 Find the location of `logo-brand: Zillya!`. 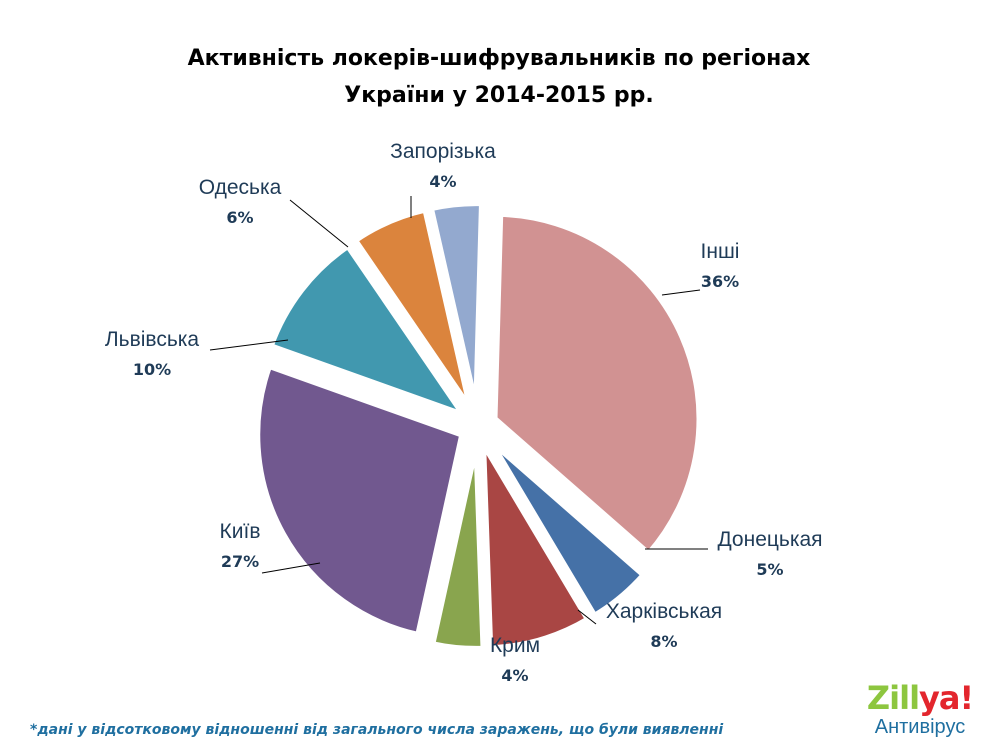

logo-brand: Zillya! is located at coordinates (920, 698).